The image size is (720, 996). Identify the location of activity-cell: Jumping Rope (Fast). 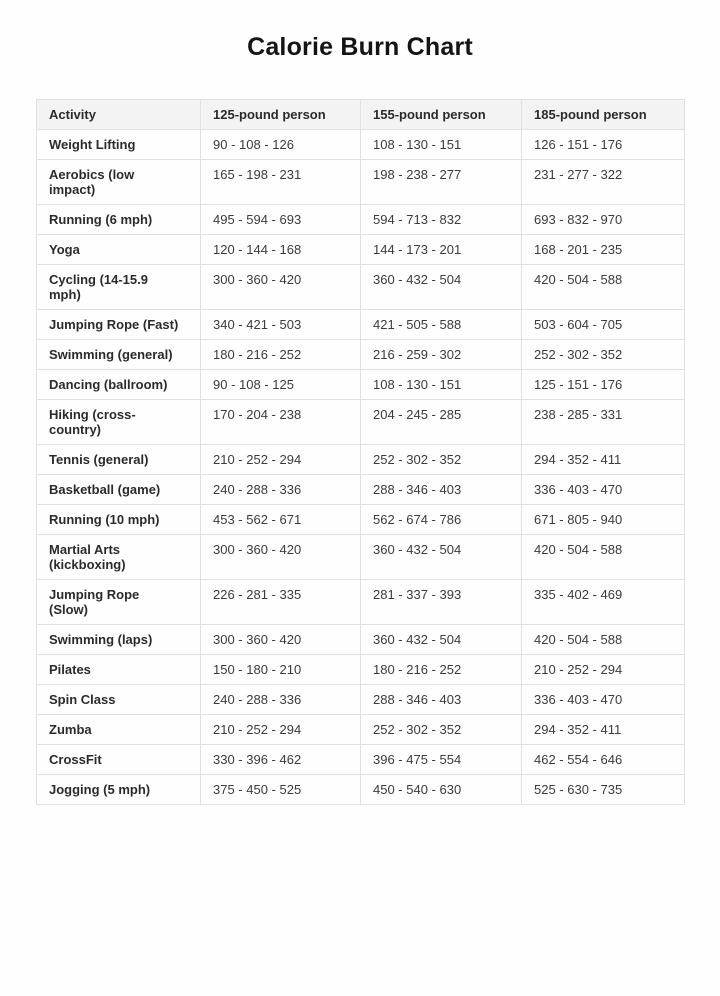
(118, 324).